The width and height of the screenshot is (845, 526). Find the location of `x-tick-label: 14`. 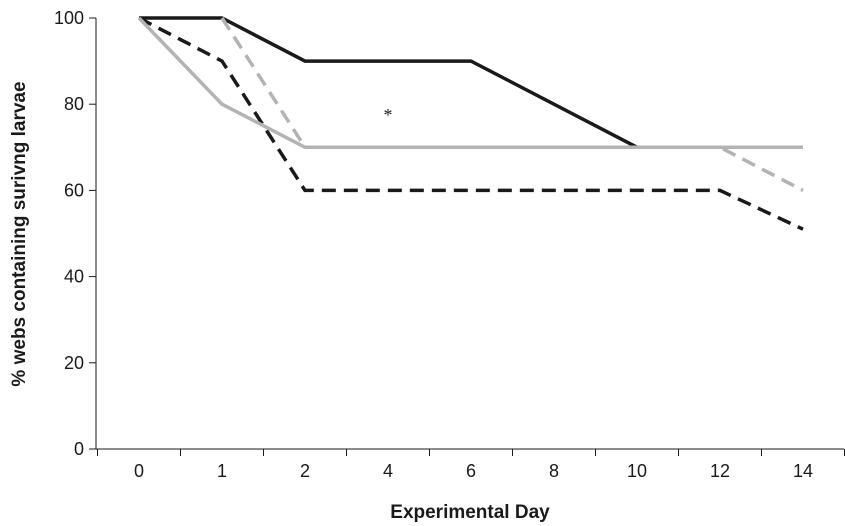

x-tick-label: 14 is located at coordinates (803, 471).